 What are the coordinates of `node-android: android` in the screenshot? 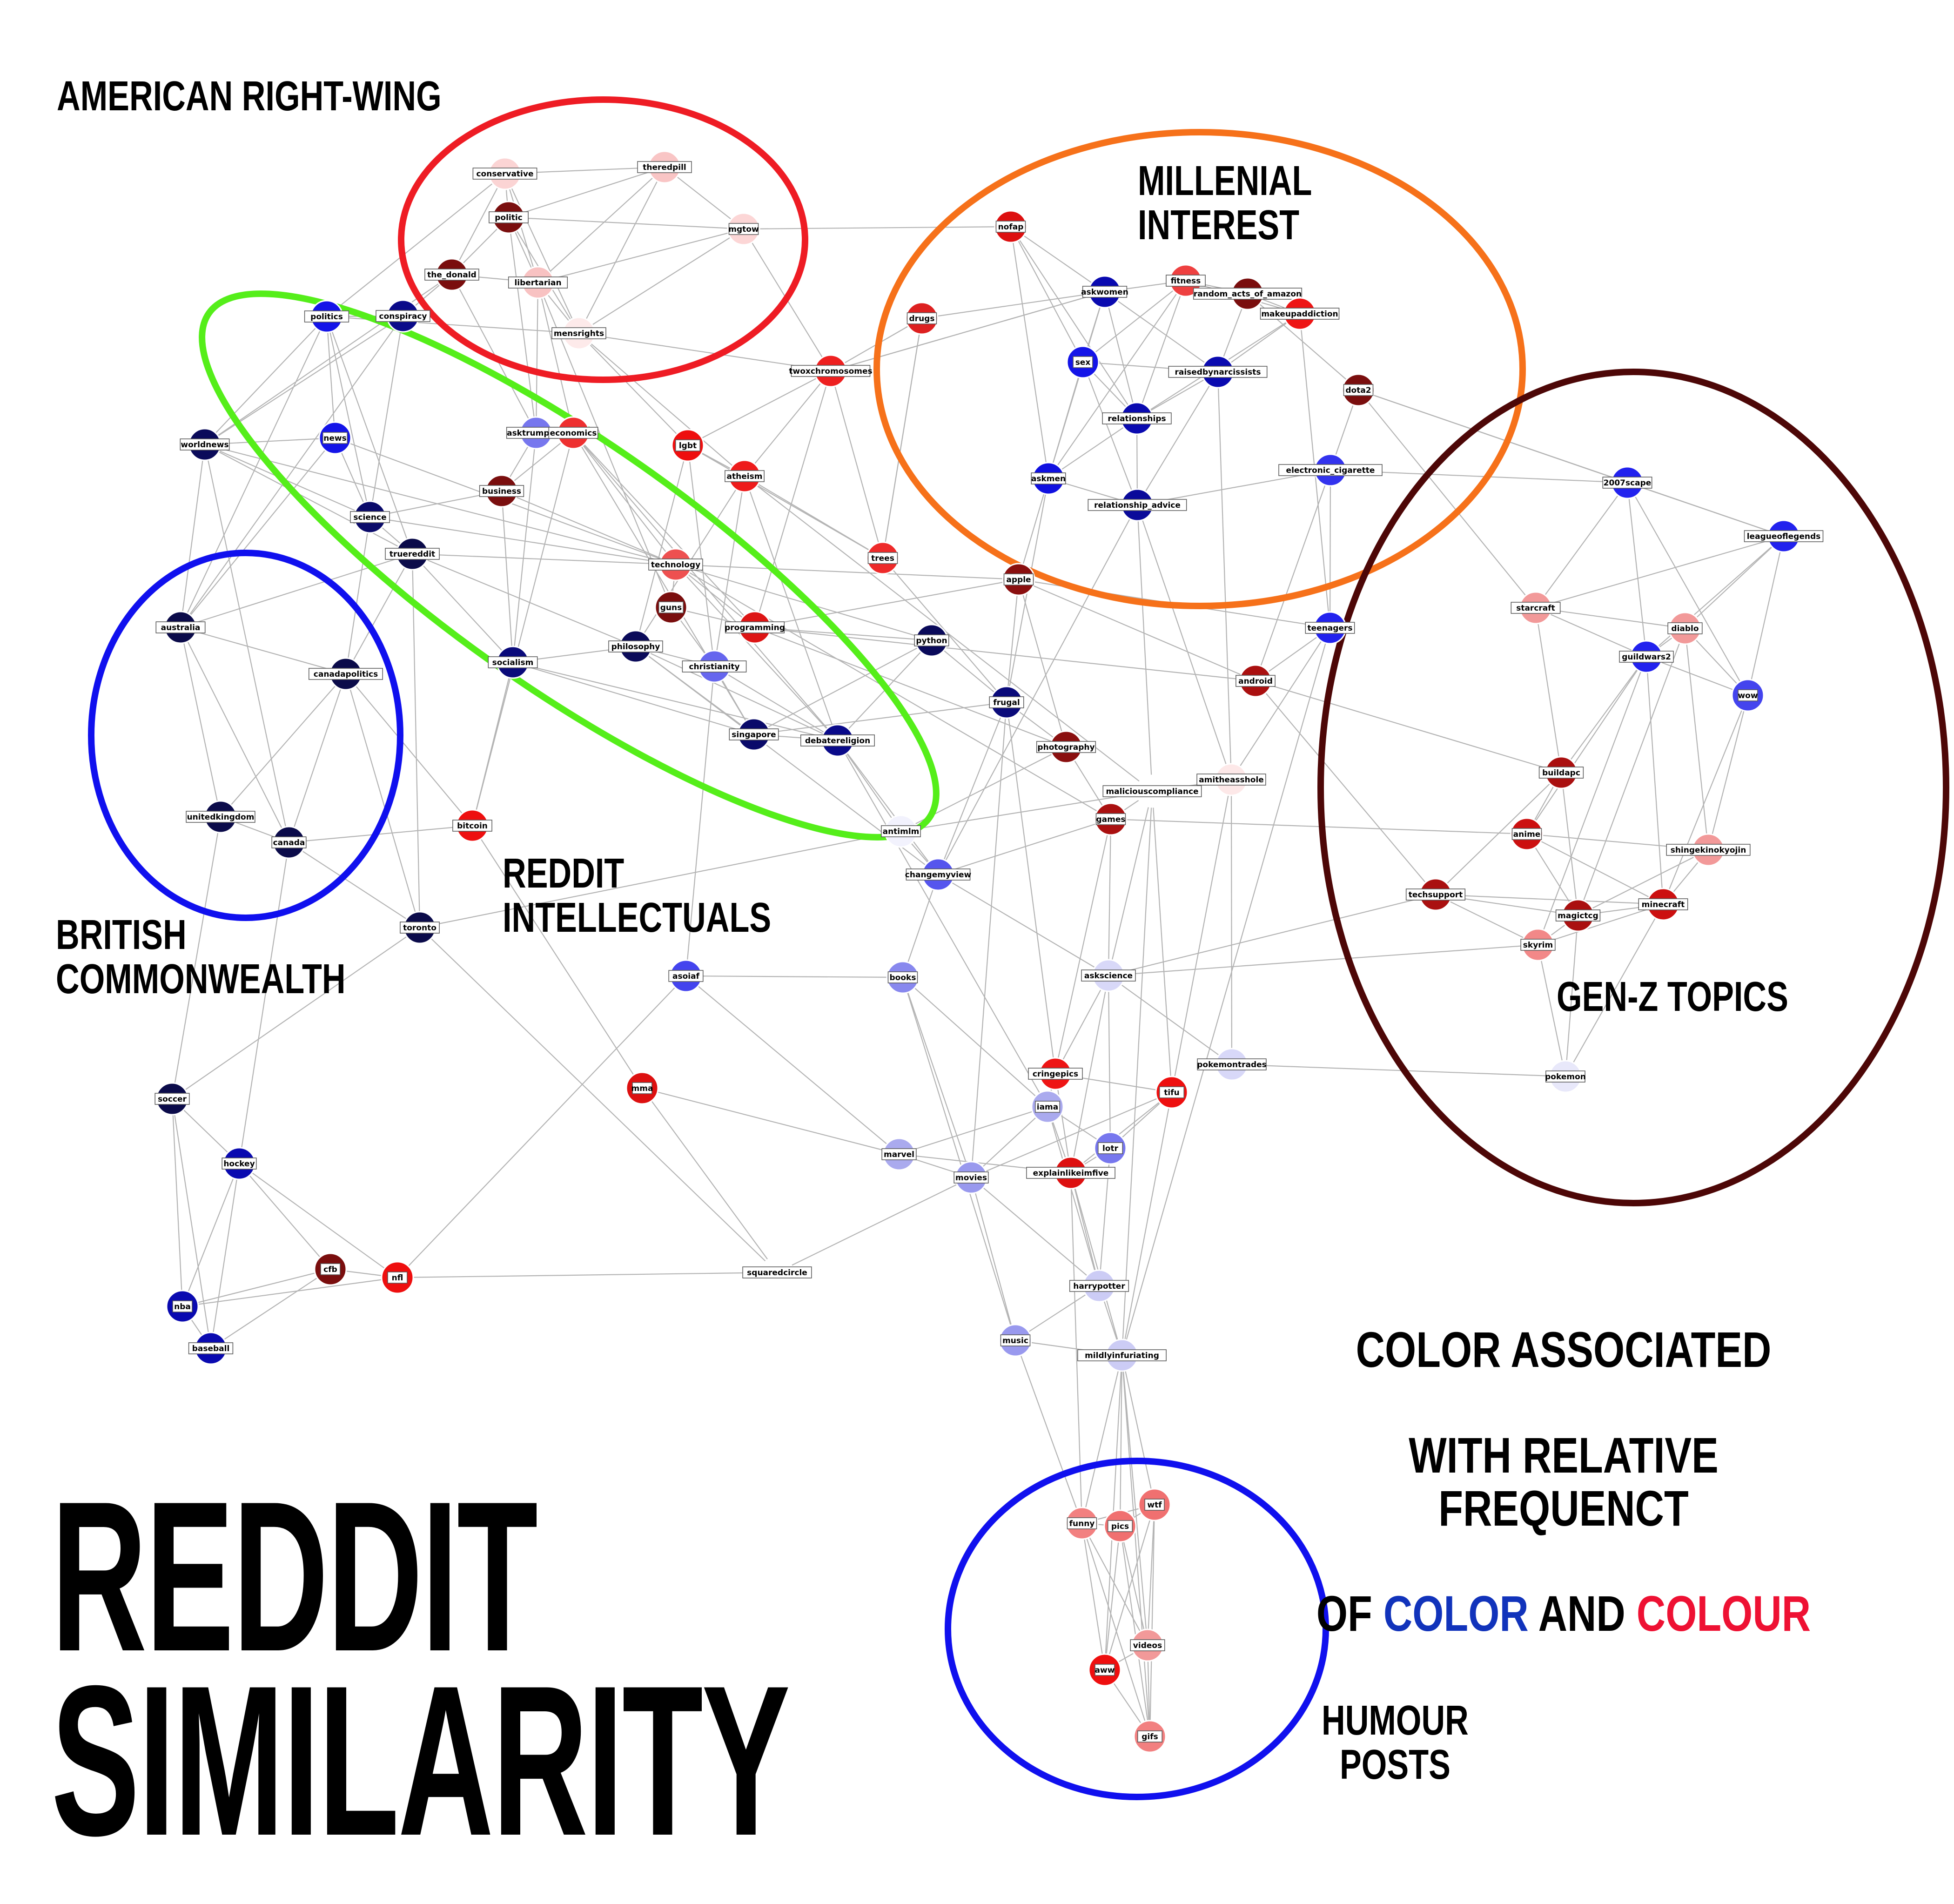 It's located at (1256, 681).